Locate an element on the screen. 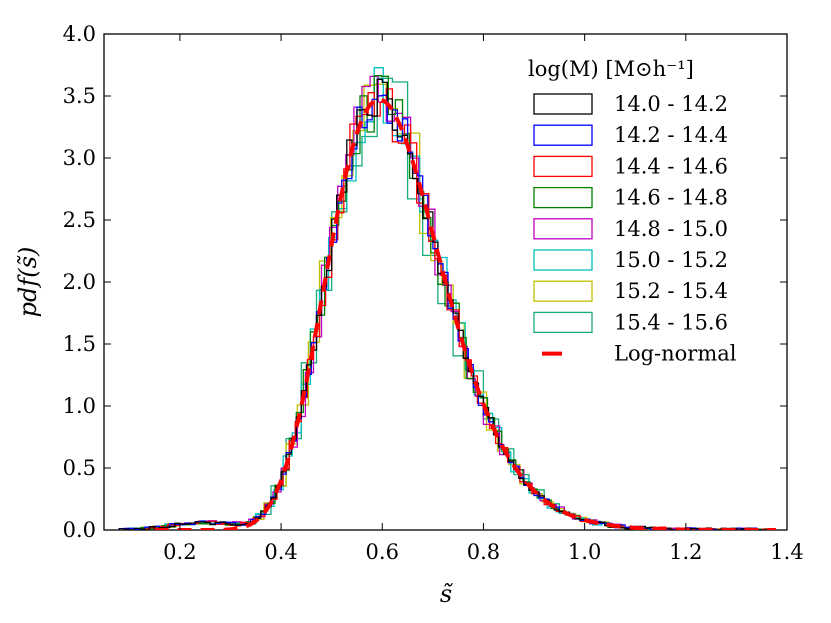 The image size is (831, 623). y-tick-label: 2.0 is located at coordinates (79, 282).